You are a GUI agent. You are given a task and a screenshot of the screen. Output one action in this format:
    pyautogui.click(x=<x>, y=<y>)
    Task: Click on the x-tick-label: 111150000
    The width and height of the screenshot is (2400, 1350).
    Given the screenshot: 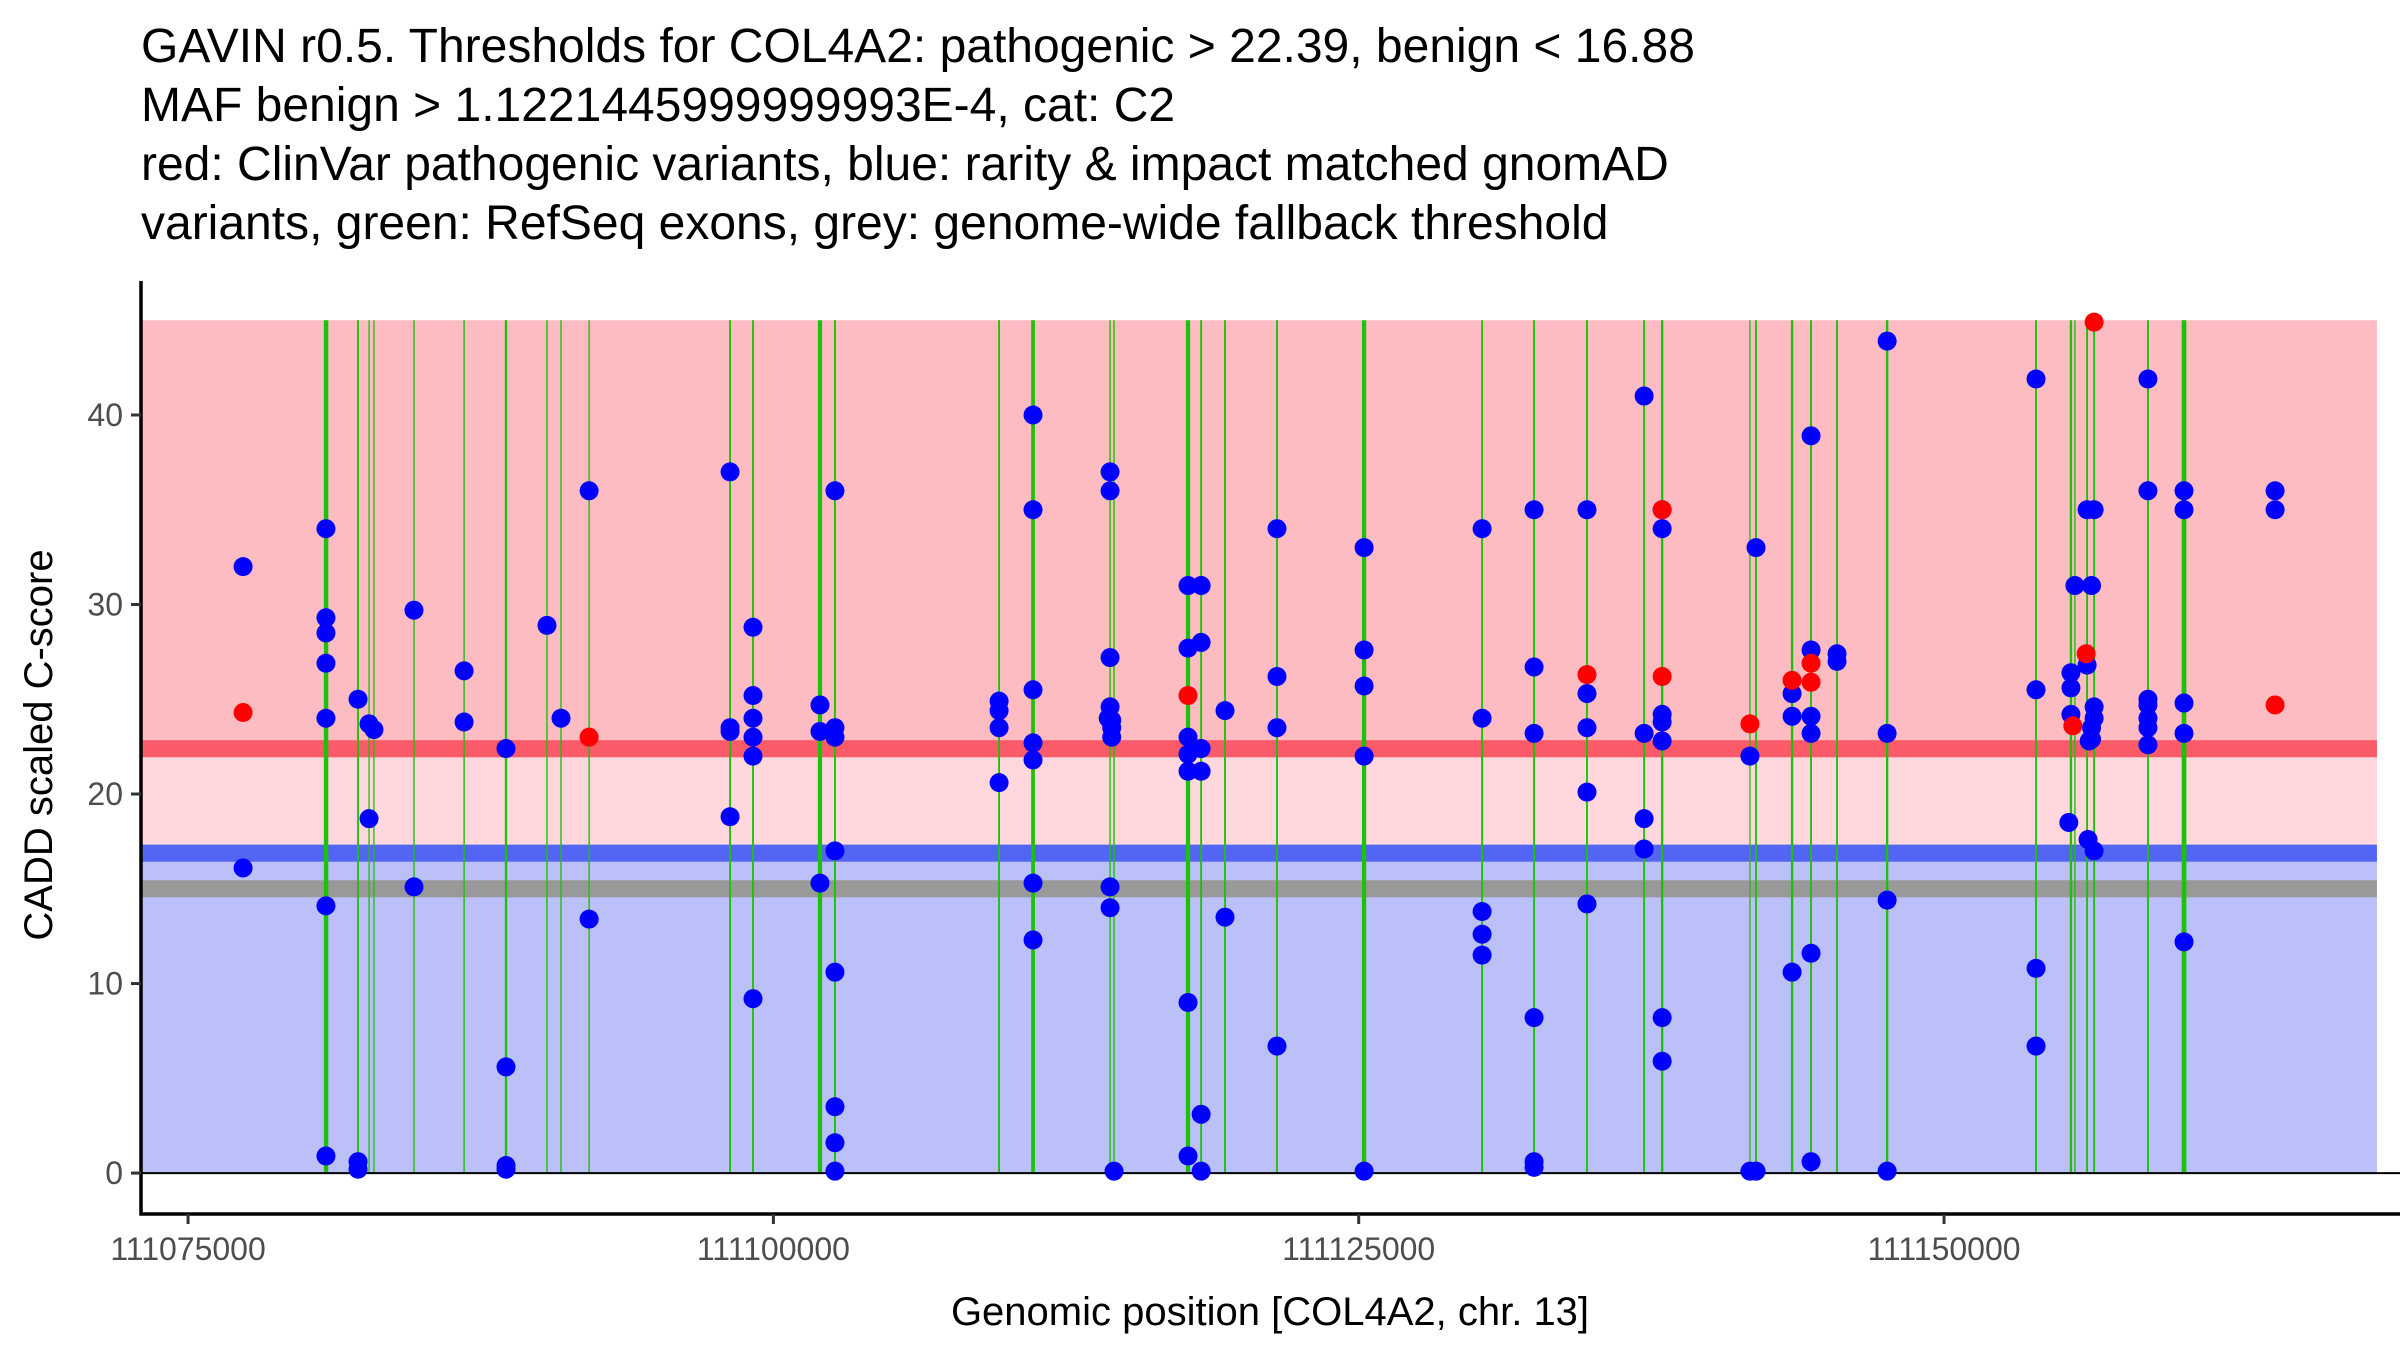 What is the action you would take?
    pyautogui.click(x=1944, y=1249)
    